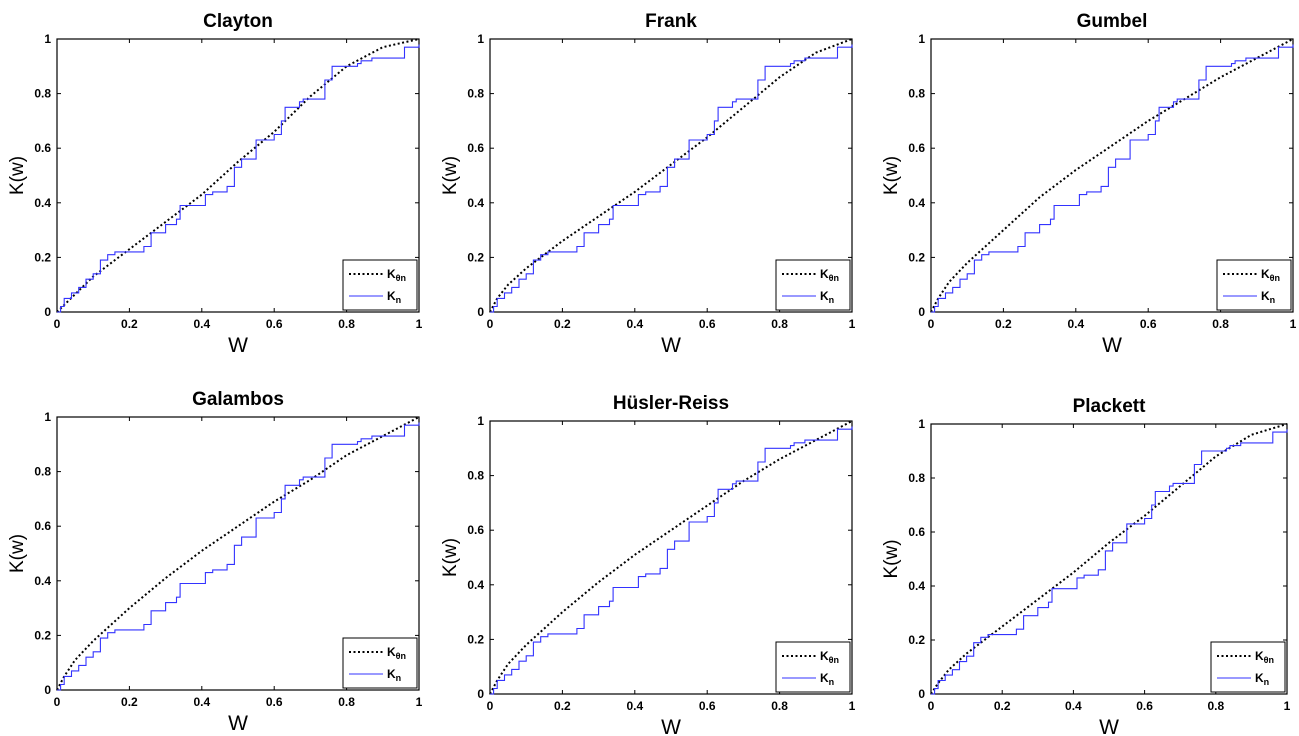 Image resolution: width=1299 pixels, height=736 pixels. What do you see at coordinates (238, 399) in the screenshot?
I see `chart-title: Galambos` at bounding box center [238, 399].